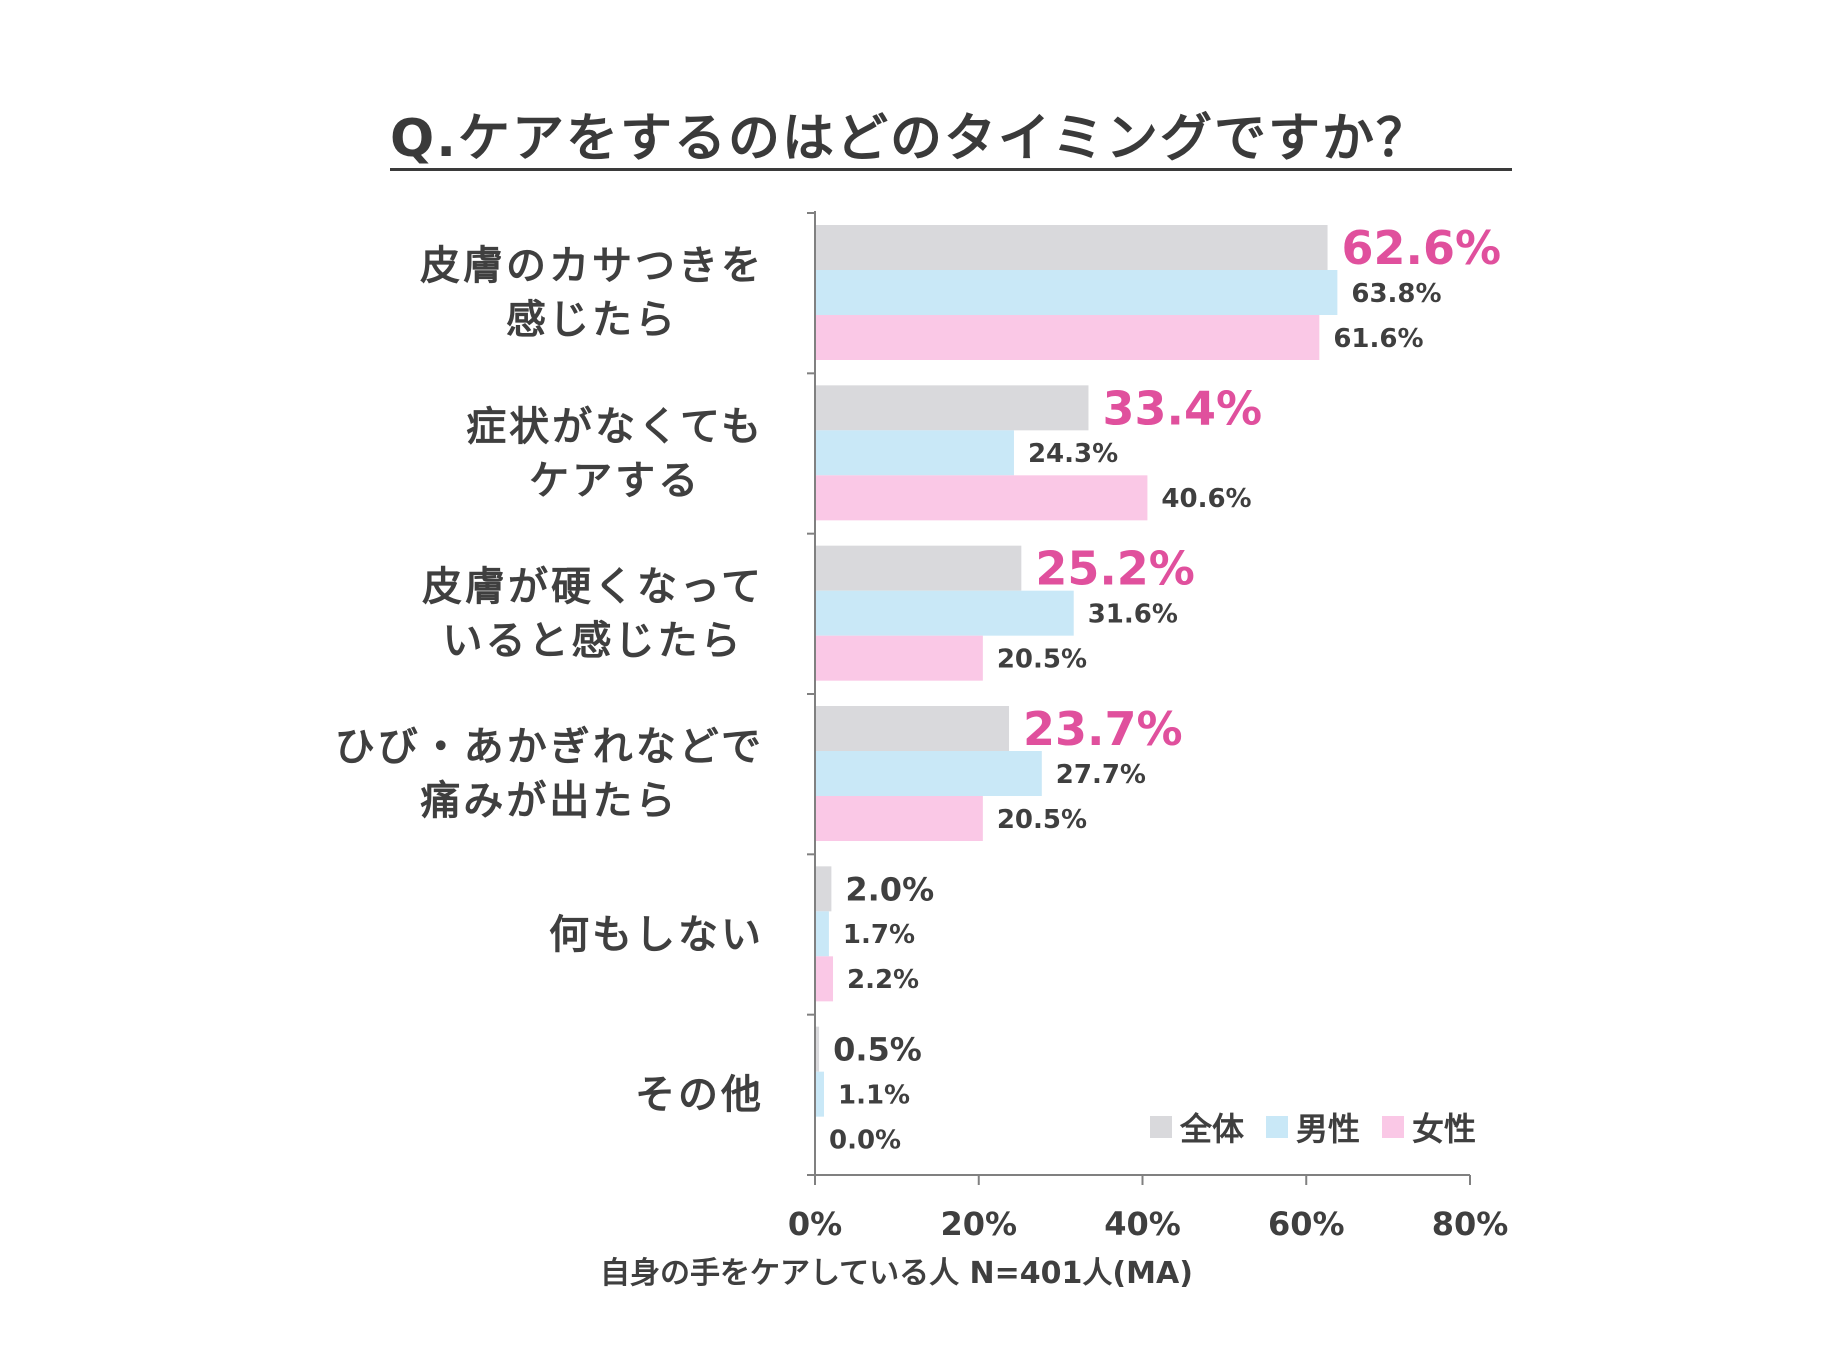  I want to click on category-label-line: 皮膚が硬くなって, so click(593, 586).